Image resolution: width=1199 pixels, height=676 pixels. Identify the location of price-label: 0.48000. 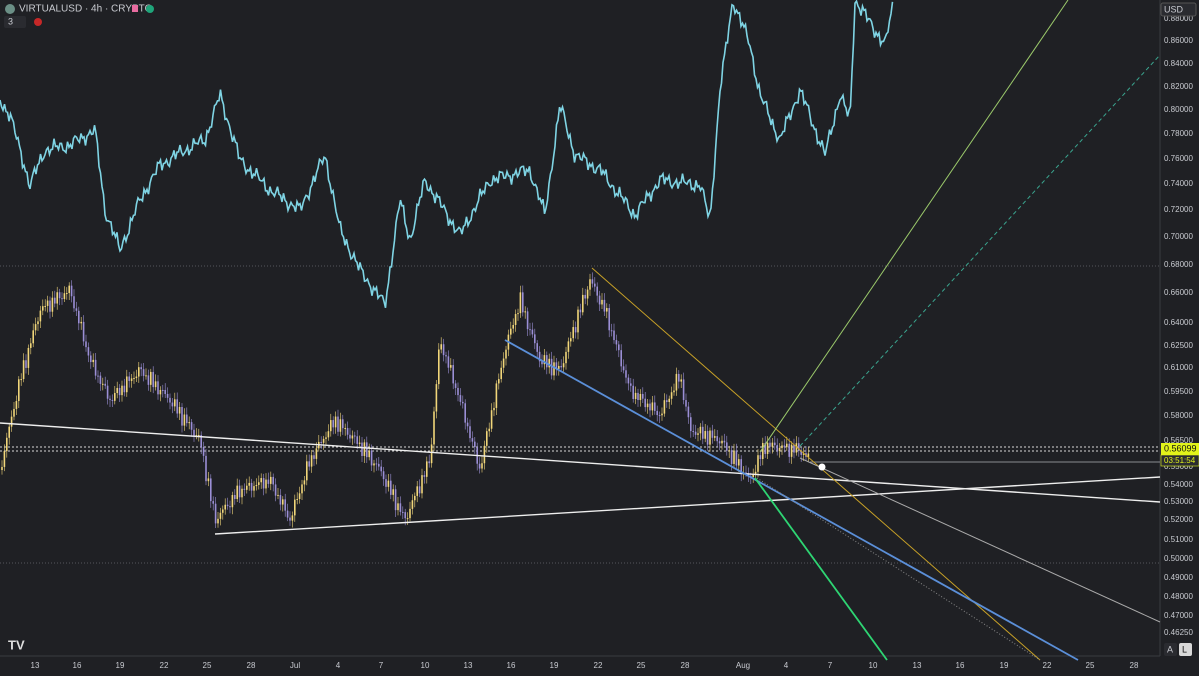
(1178, 596).